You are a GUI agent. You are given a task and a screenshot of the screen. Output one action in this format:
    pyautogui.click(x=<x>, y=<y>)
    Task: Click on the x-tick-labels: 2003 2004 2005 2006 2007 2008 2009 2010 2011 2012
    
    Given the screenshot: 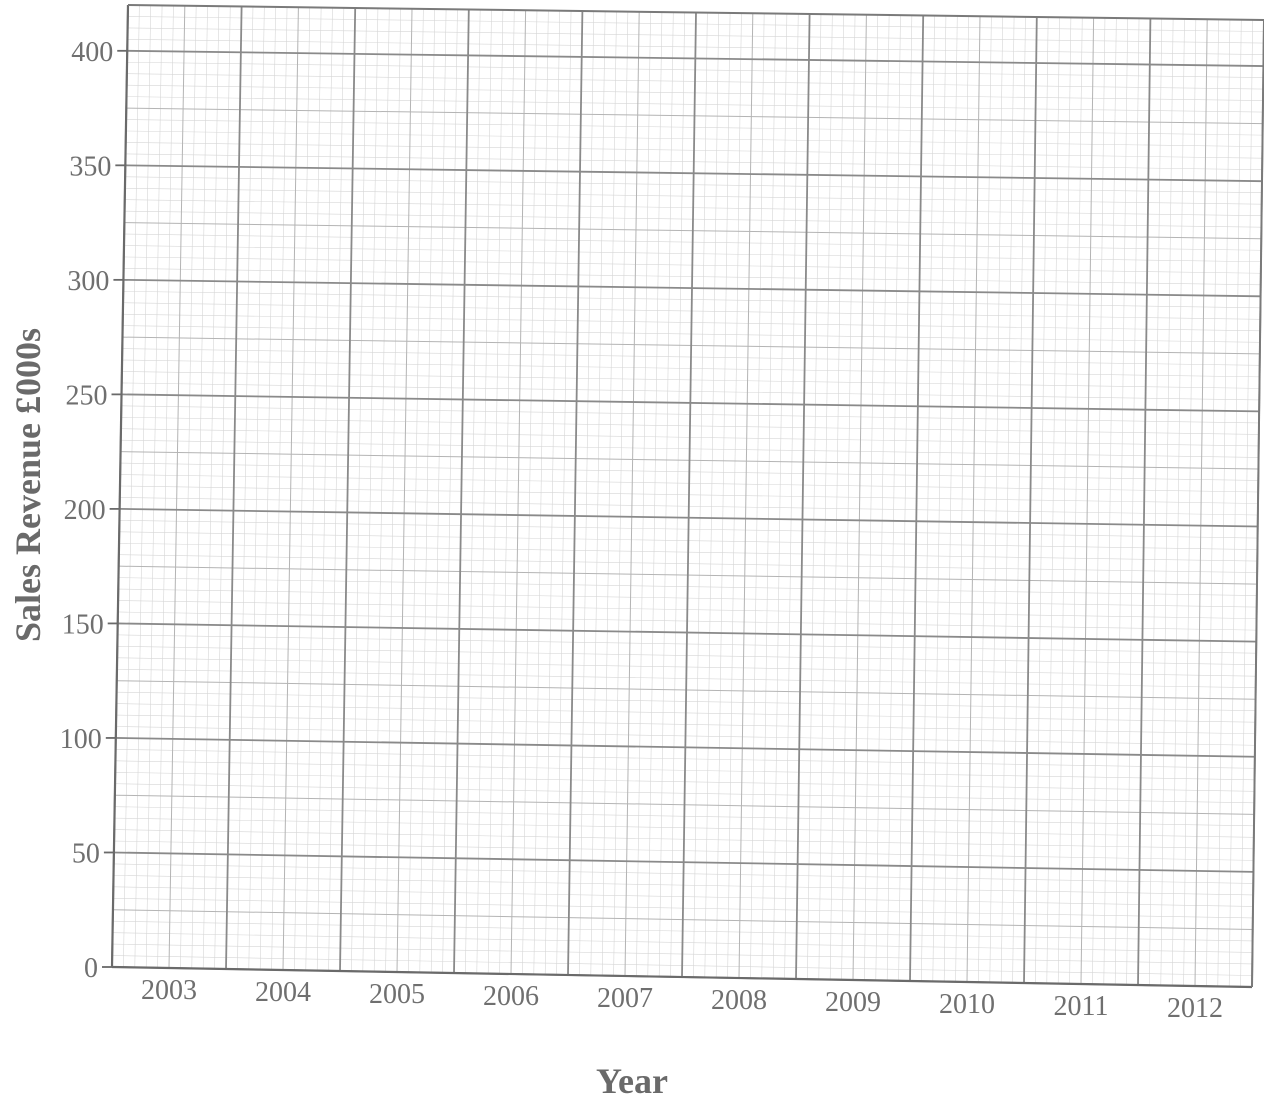 What is the action you would take?
    pyautogui.click(x=682, y=999)
    